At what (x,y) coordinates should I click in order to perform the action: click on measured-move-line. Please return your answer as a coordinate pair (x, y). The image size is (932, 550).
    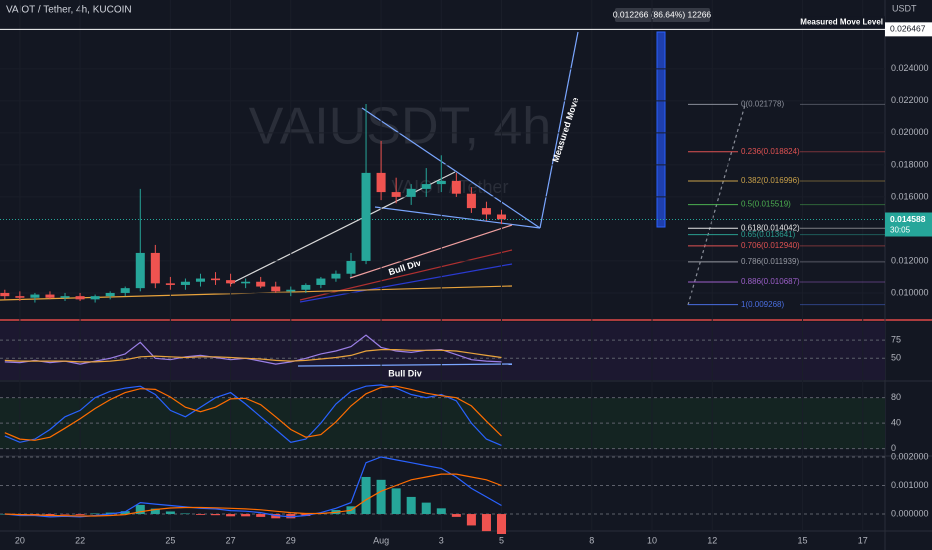
    Looking at the image, I should click on (559, 130).